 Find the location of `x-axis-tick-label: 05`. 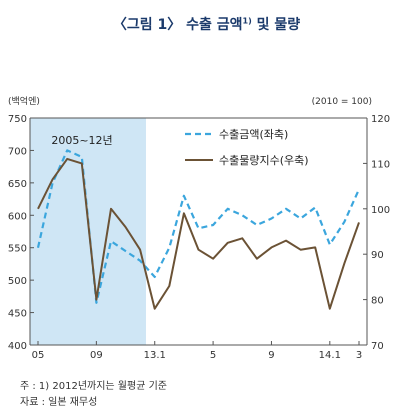

x-axis-tick-label: 05 is located at coordinates (38, 355).